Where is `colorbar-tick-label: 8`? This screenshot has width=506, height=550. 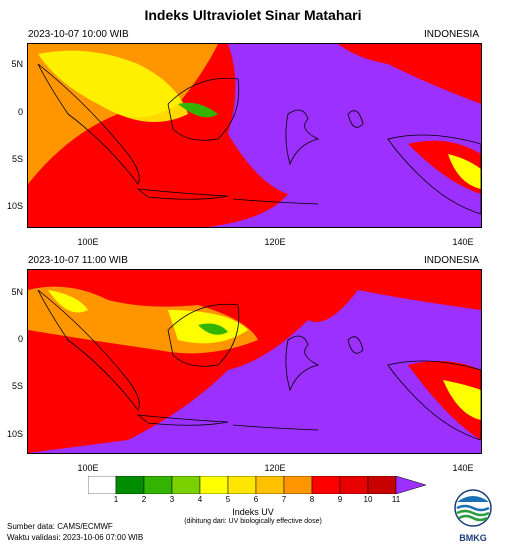
colorbar-tick-label: 8 is located at coordinates (312, 499).